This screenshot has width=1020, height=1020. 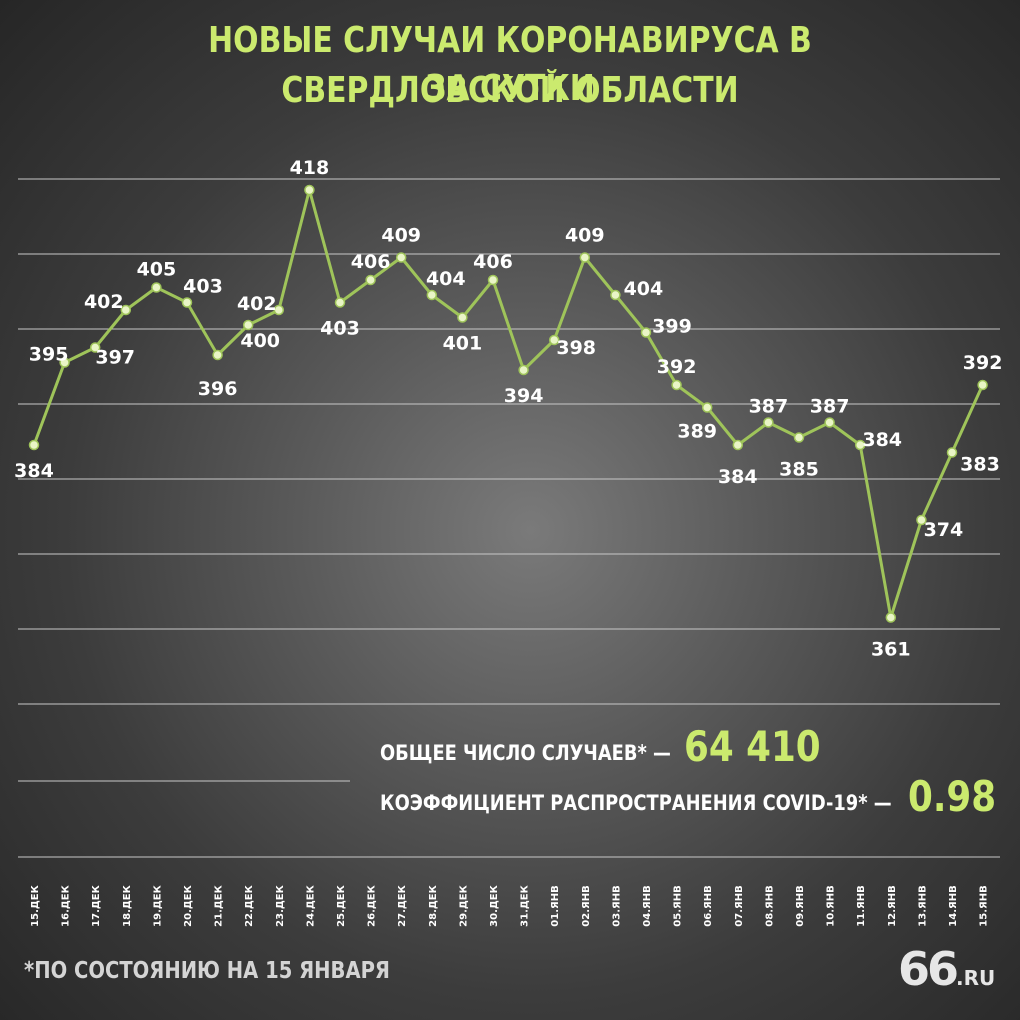 I want to click on data-label: 374, so click(x=944, y=530).